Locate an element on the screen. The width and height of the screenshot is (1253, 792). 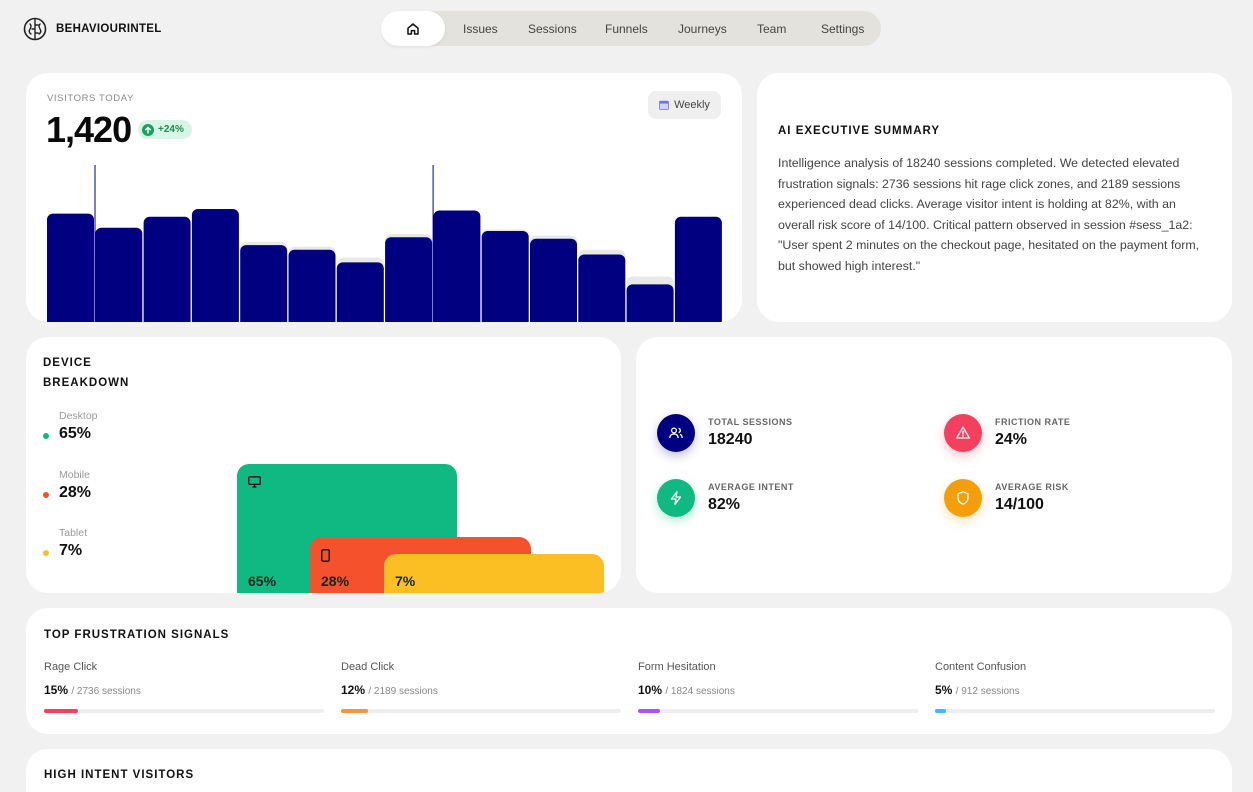
stat-value: 82% is located at coordinates (724, 504).